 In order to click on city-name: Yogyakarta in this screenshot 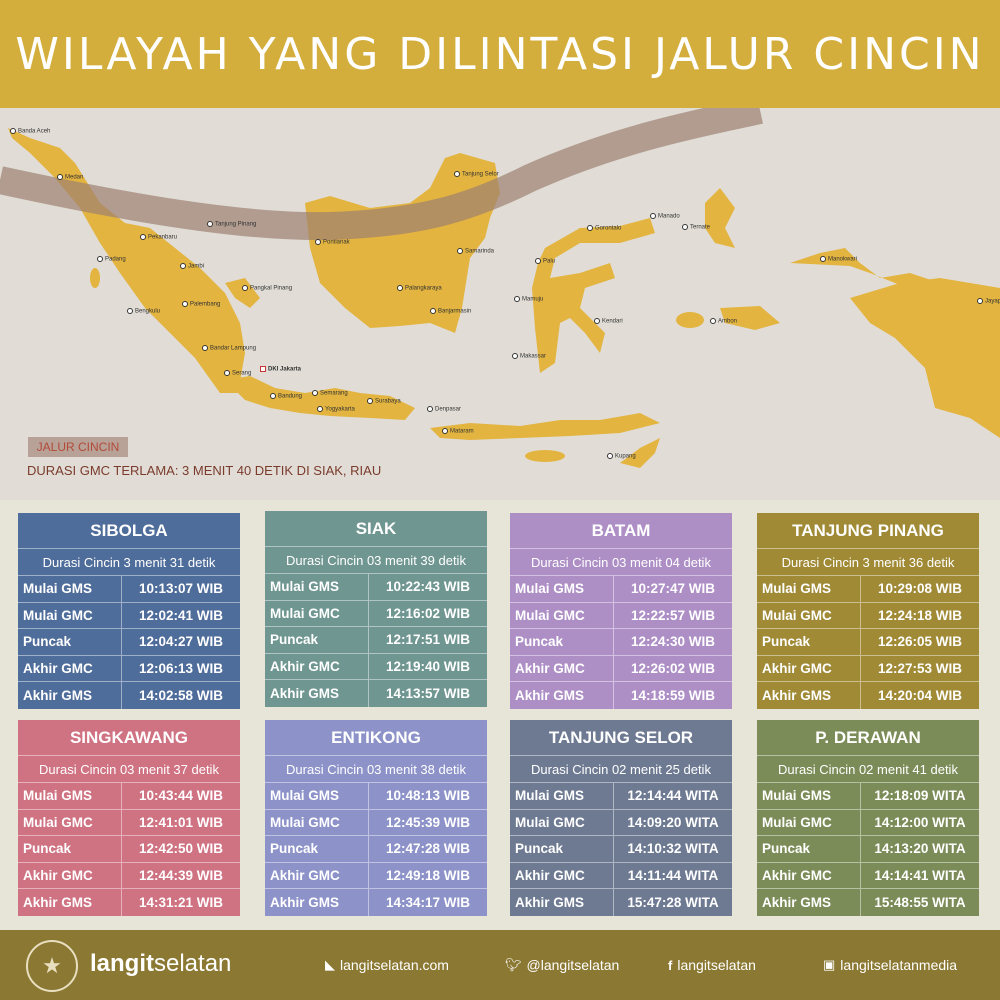, I will do `click(340, 409)`.